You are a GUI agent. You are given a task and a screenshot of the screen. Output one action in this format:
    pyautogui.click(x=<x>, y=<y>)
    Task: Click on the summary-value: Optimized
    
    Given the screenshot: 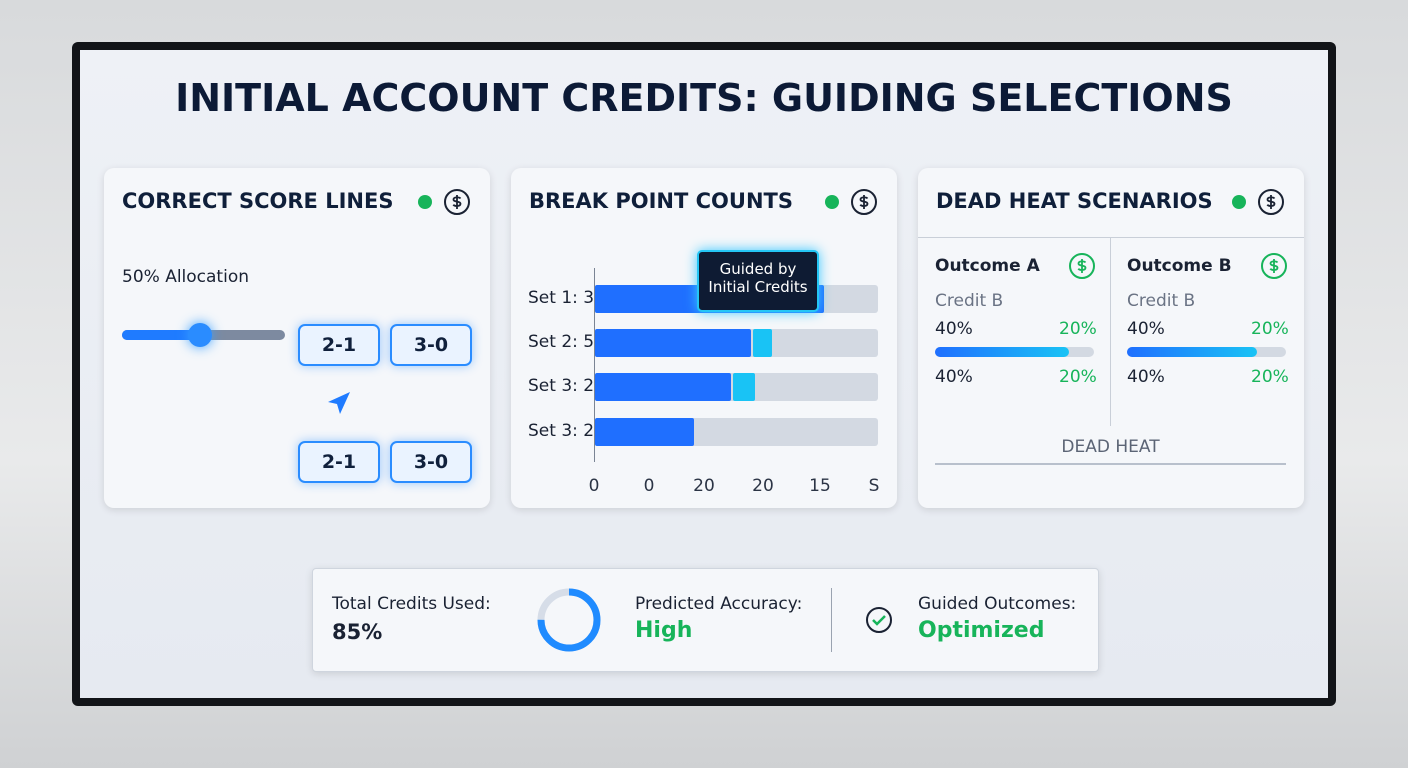 What is the action you would take?
    pyautogui.click(x=981, y=630)
    